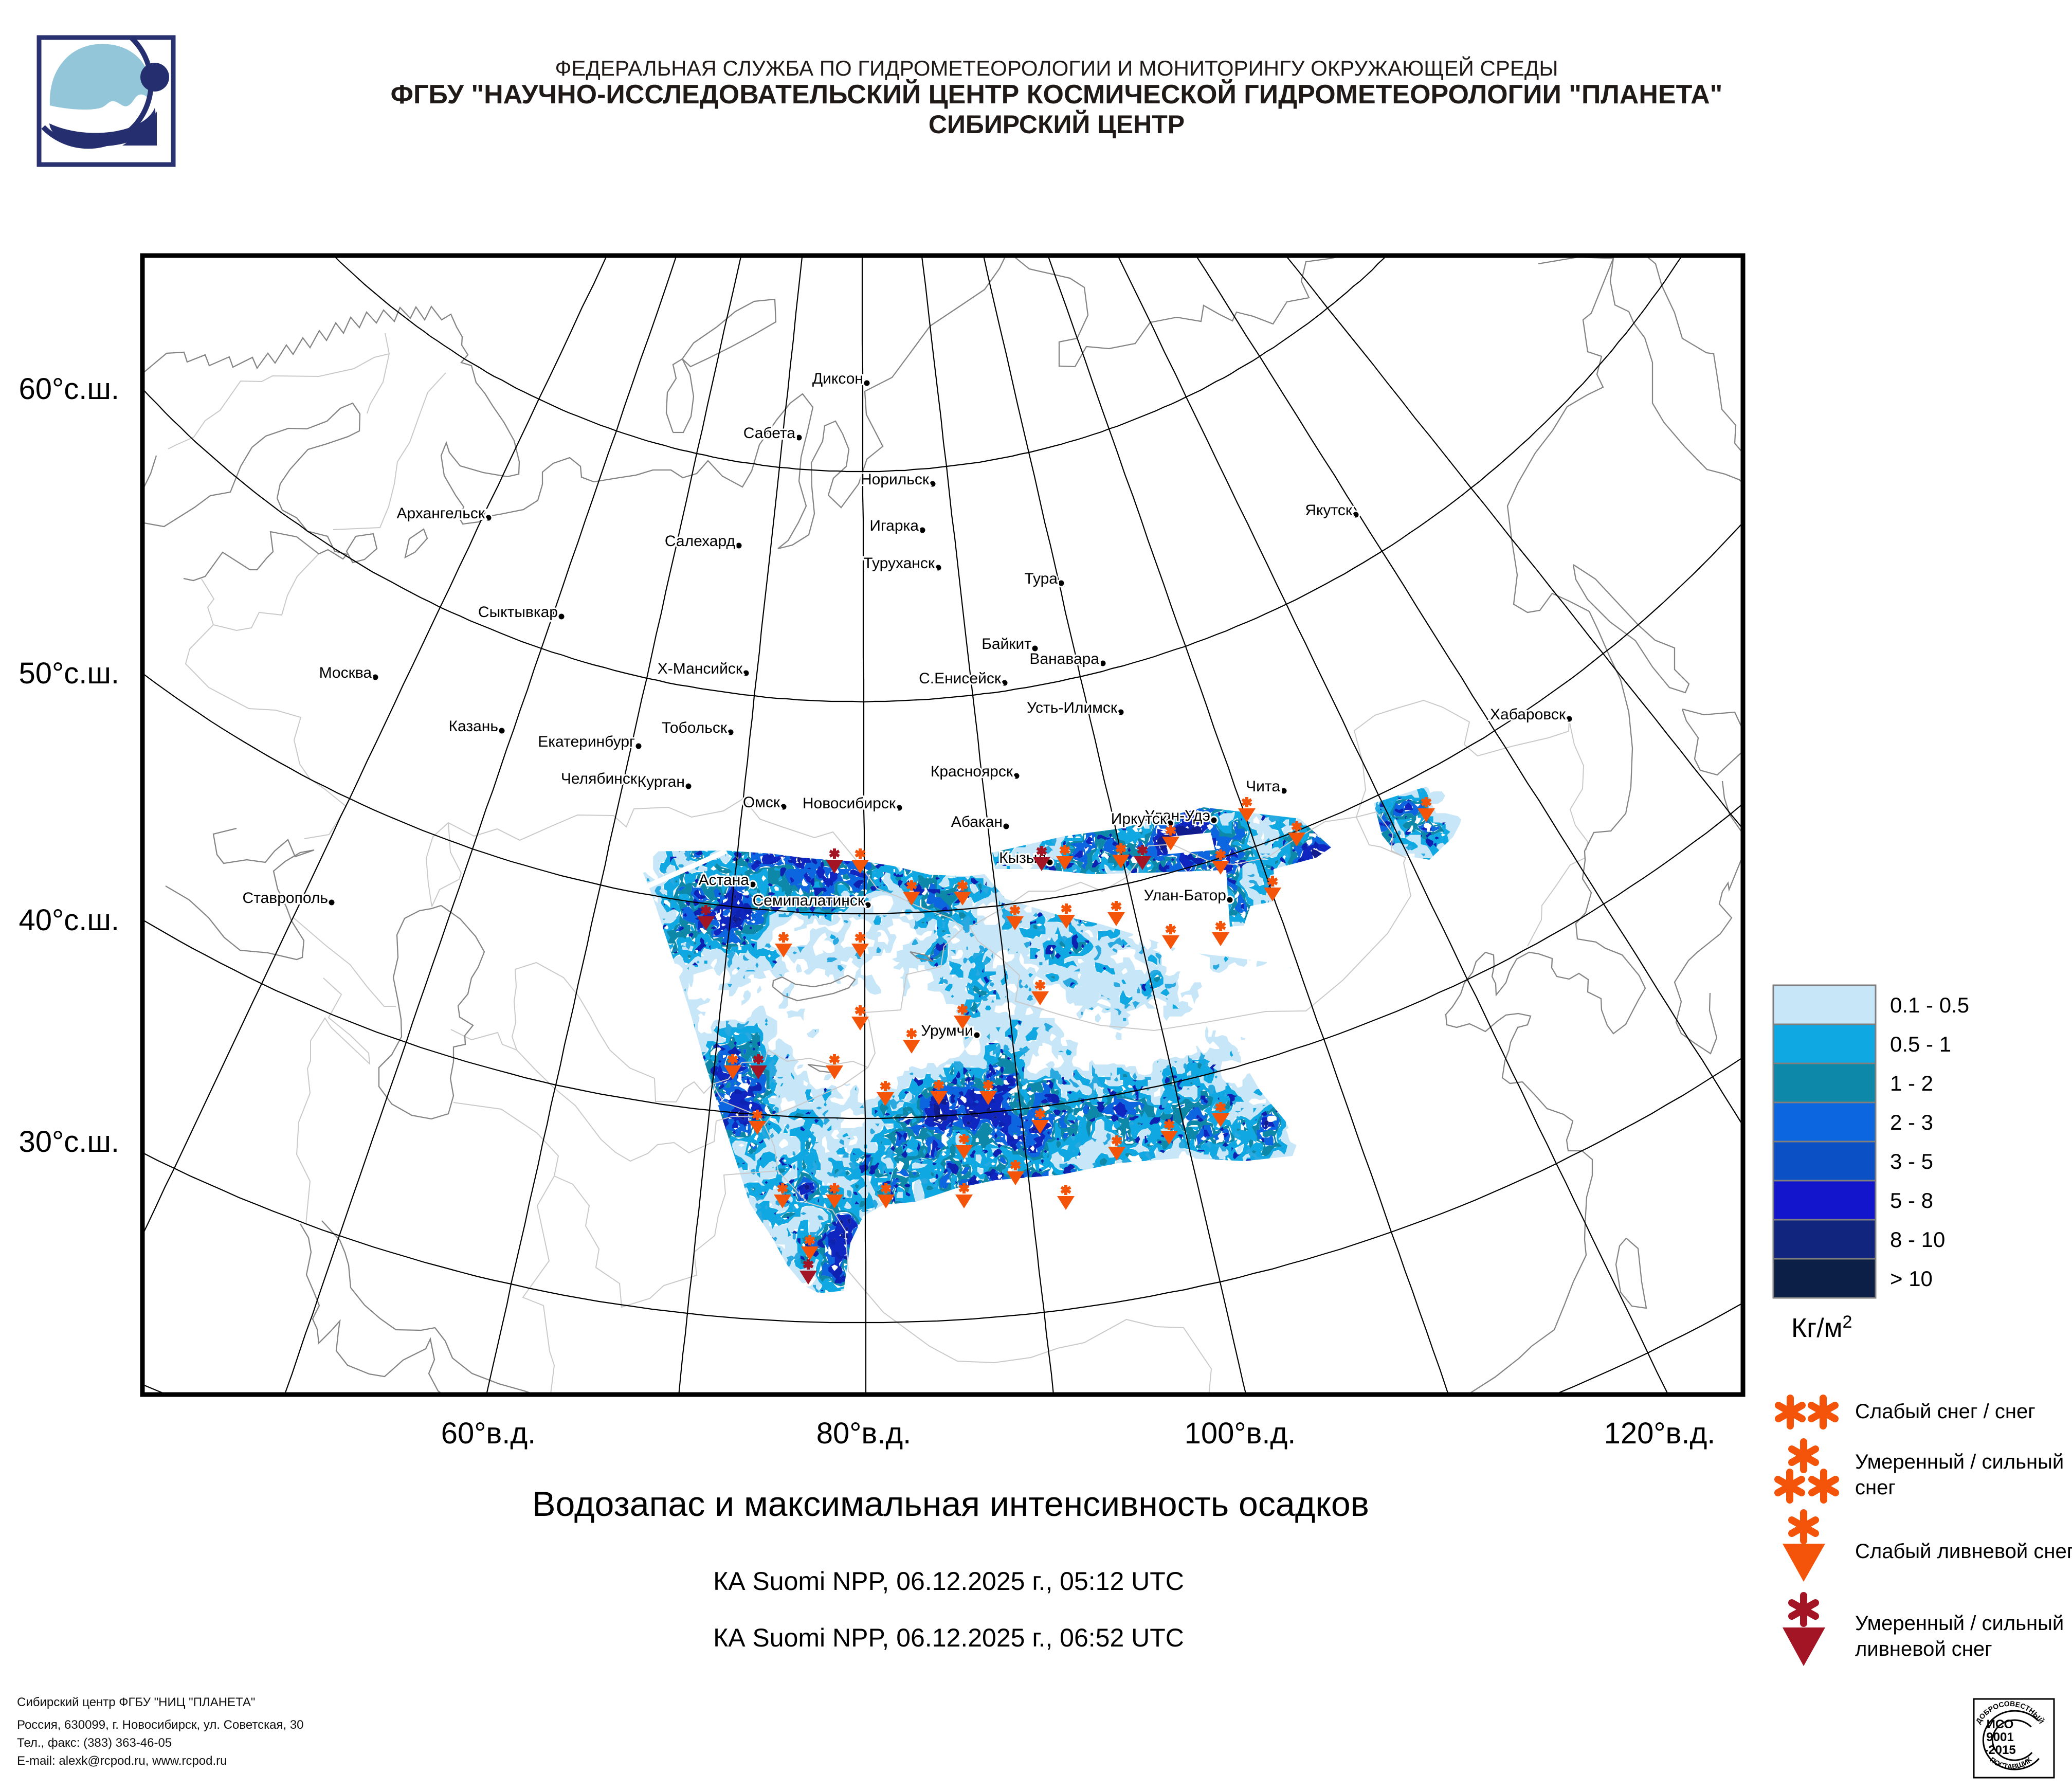 The width and height of the screenshot is (2072, 1791). I want to click on svg-text: Челябинск, so click(599, 778).